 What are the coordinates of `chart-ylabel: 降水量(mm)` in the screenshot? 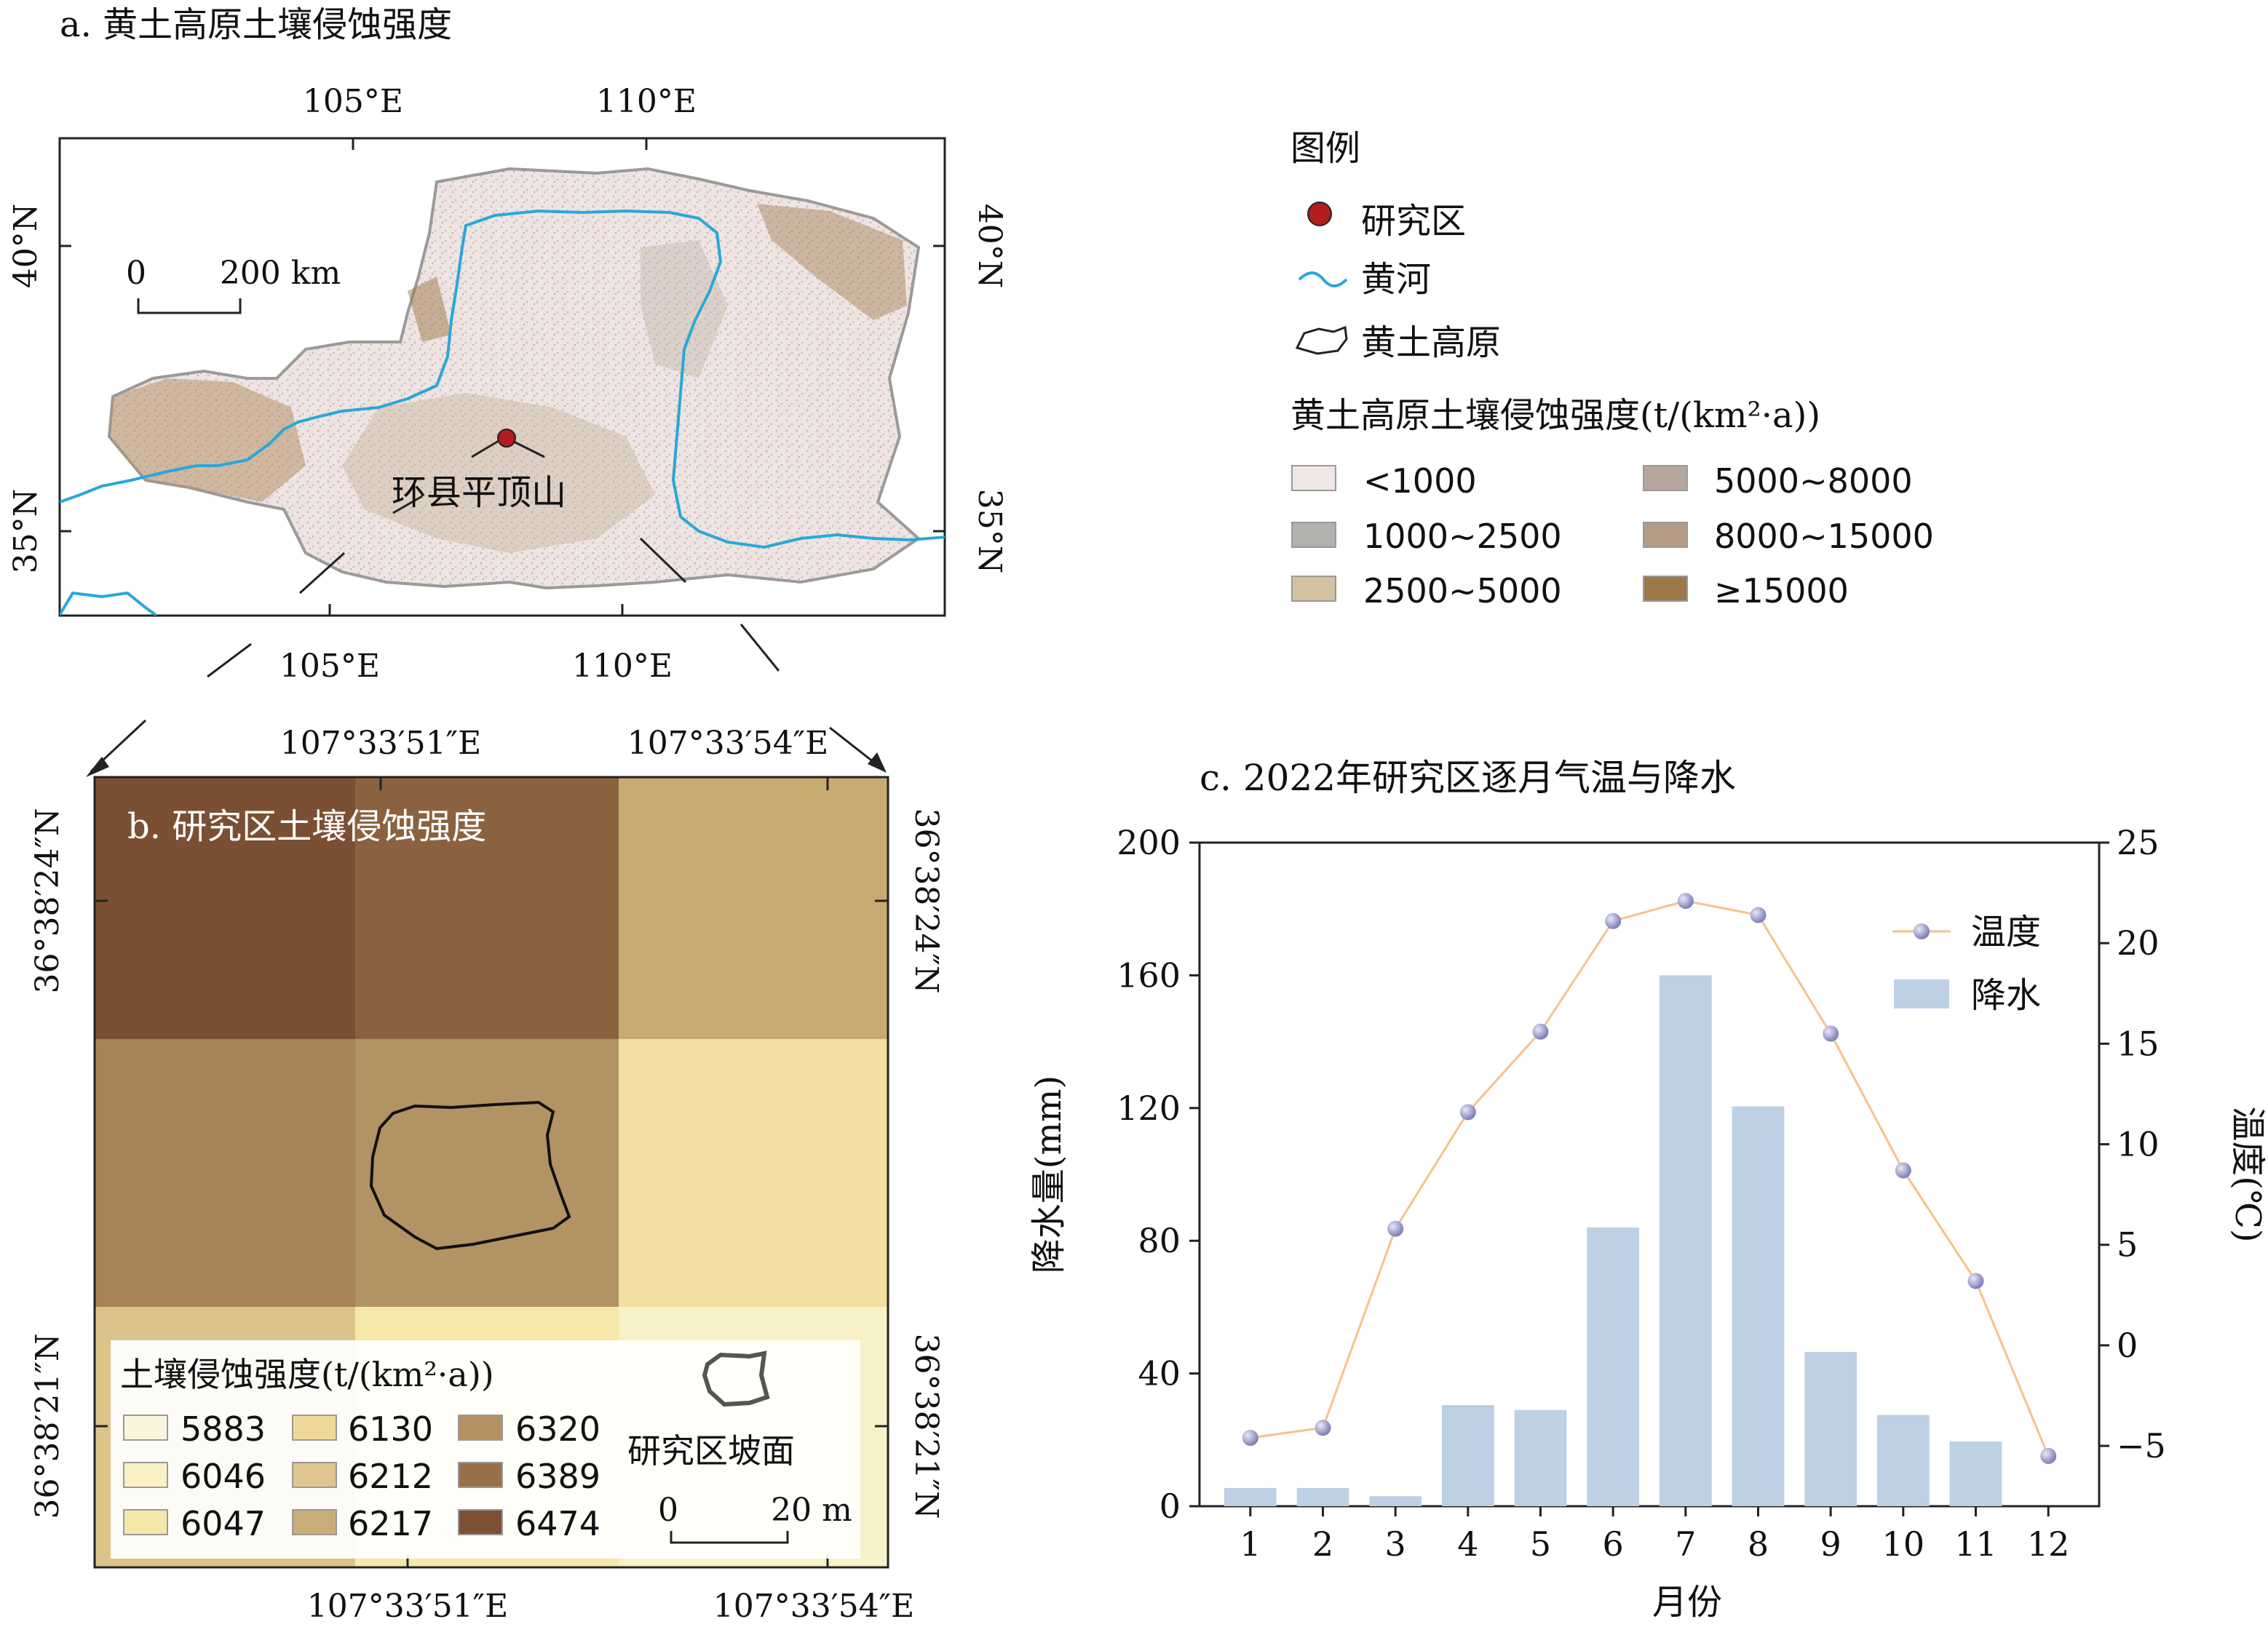 It's located at (1048, 1174).